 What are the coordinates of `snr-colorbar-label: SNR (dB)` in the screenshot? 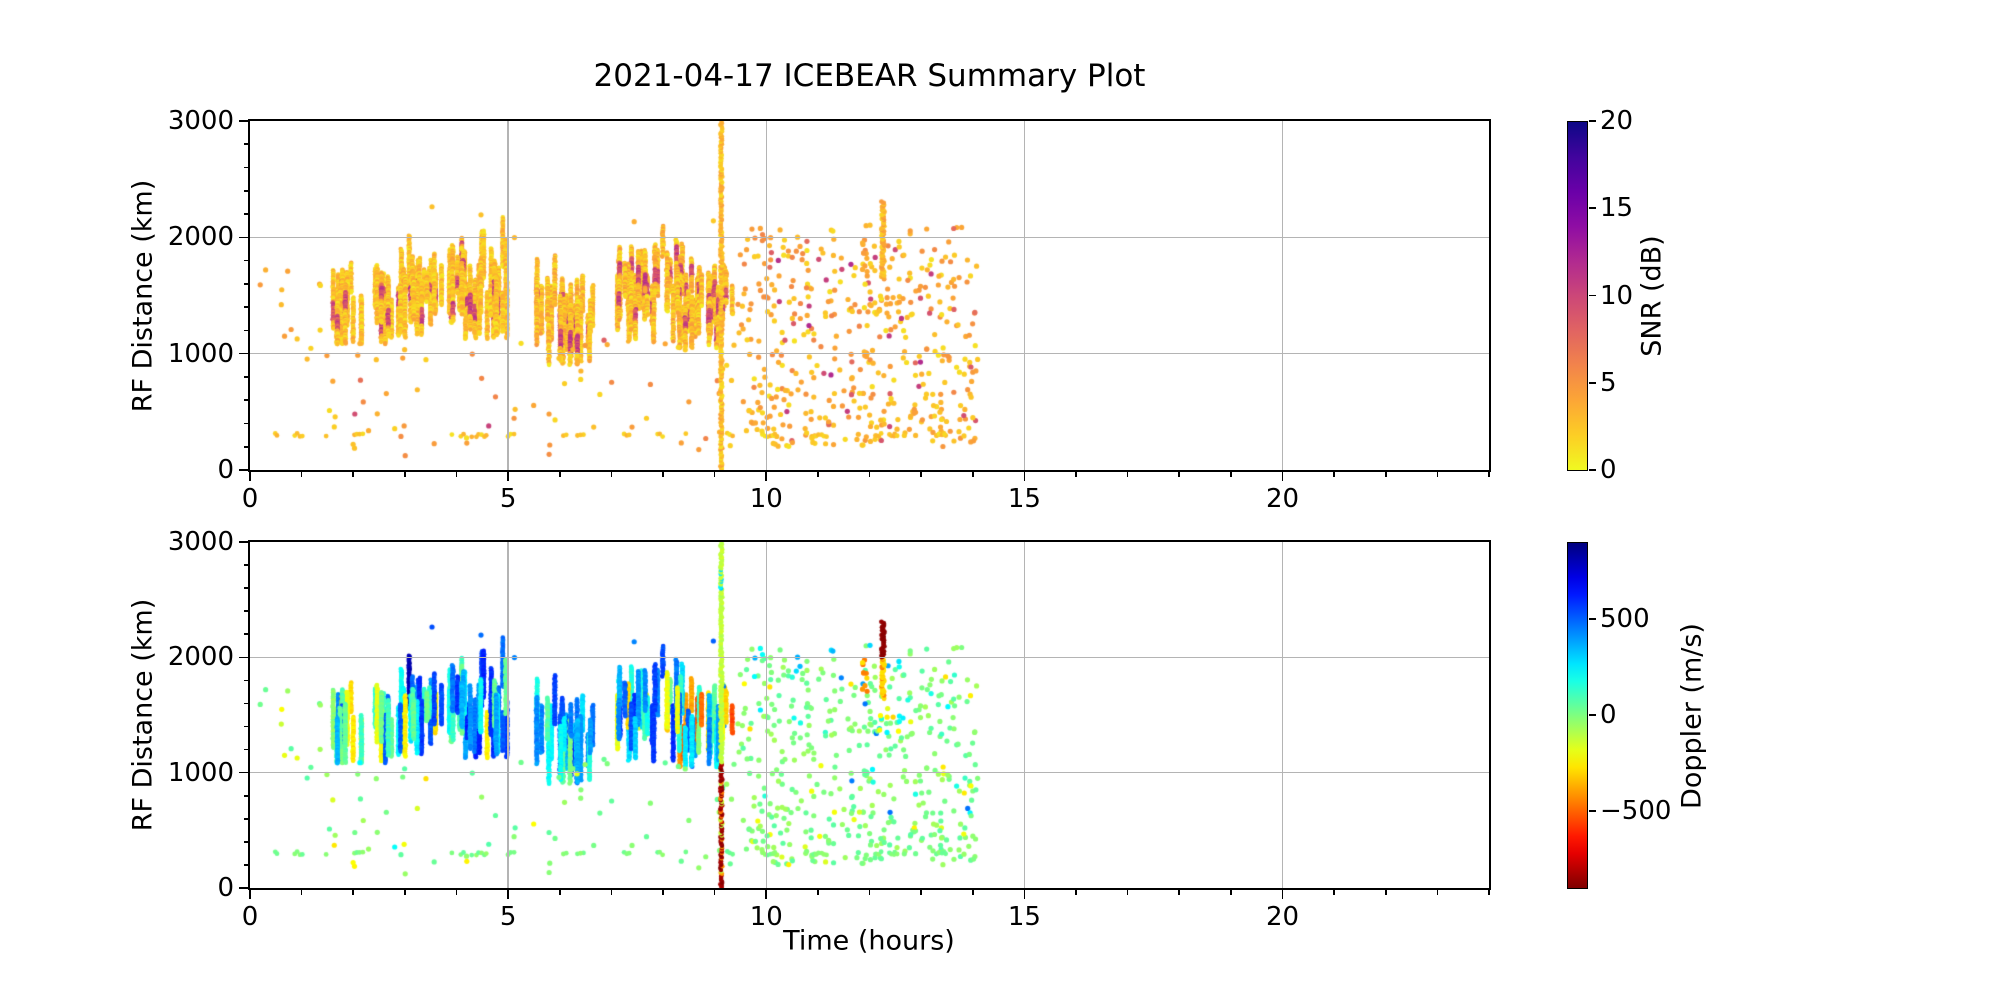 It's located at (1652, 296).